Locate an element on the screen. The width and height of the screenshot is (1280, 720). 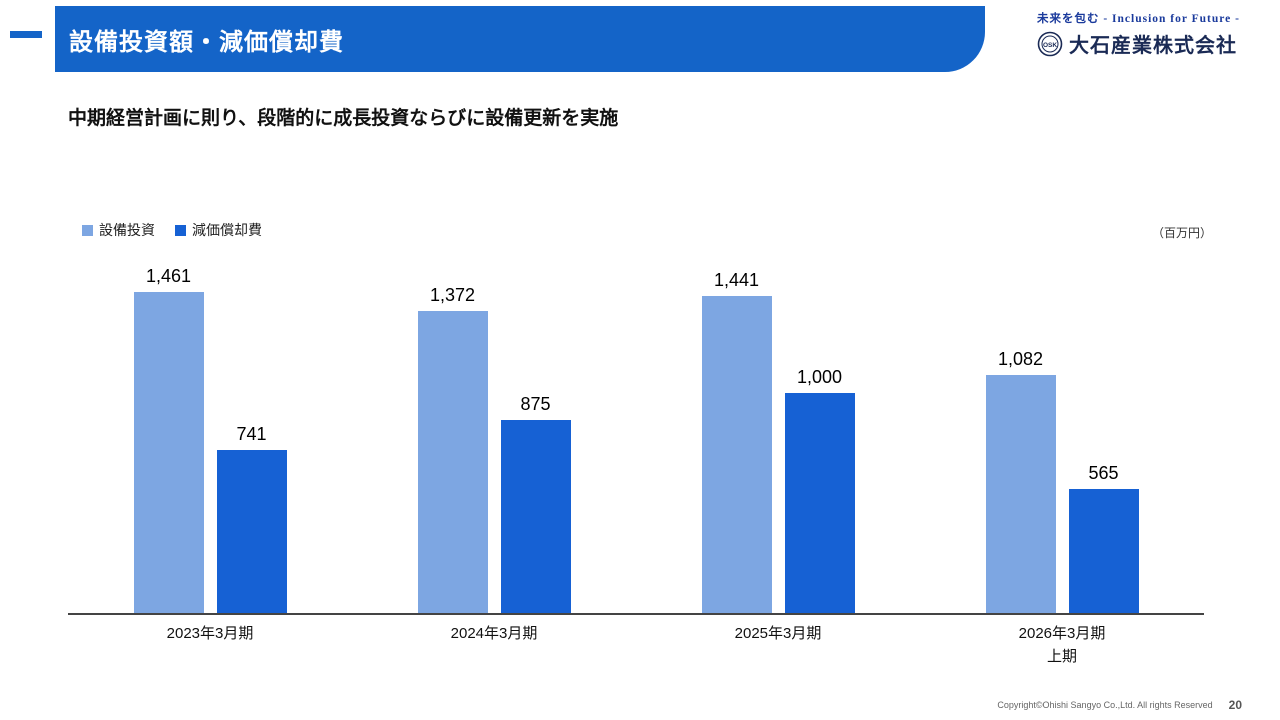
bar-value-label: 1,461 is located at coordinates (168, 276).